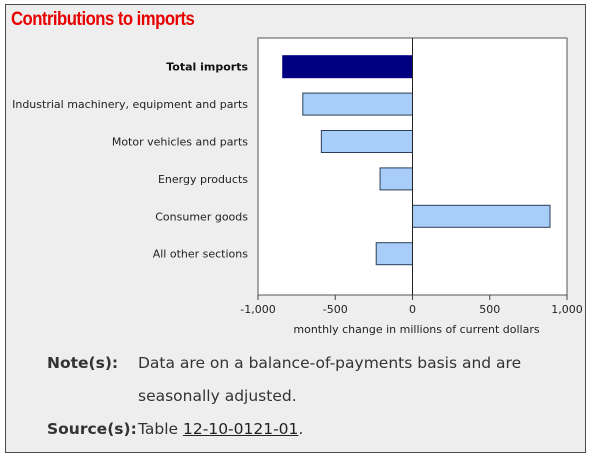  I want to click on note-line-2: seasonally adjusted., so click(217, 396).